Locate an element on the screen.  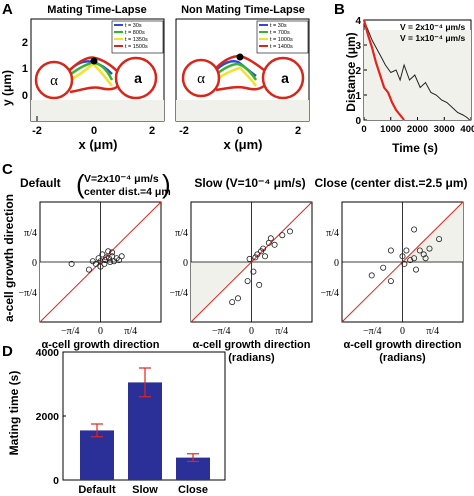
nonmating-title: Non Mating Time-Lapse is located at coordinates (243, 10).